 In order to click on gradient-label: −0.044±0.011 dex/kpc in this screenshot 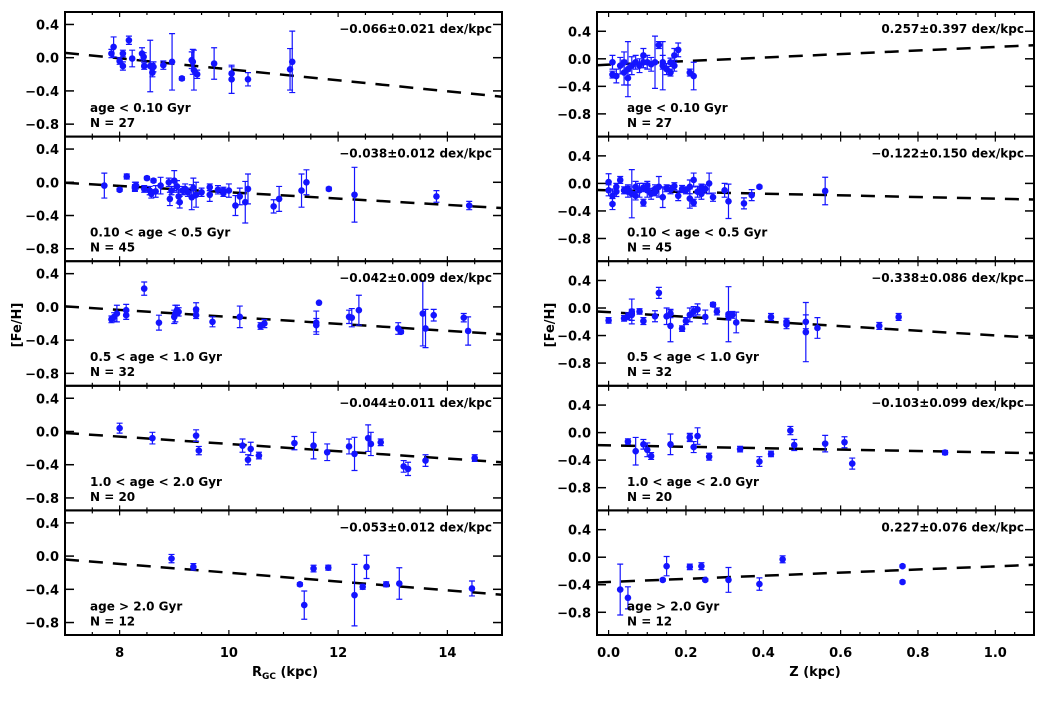, I will do `click(415, 403)`.